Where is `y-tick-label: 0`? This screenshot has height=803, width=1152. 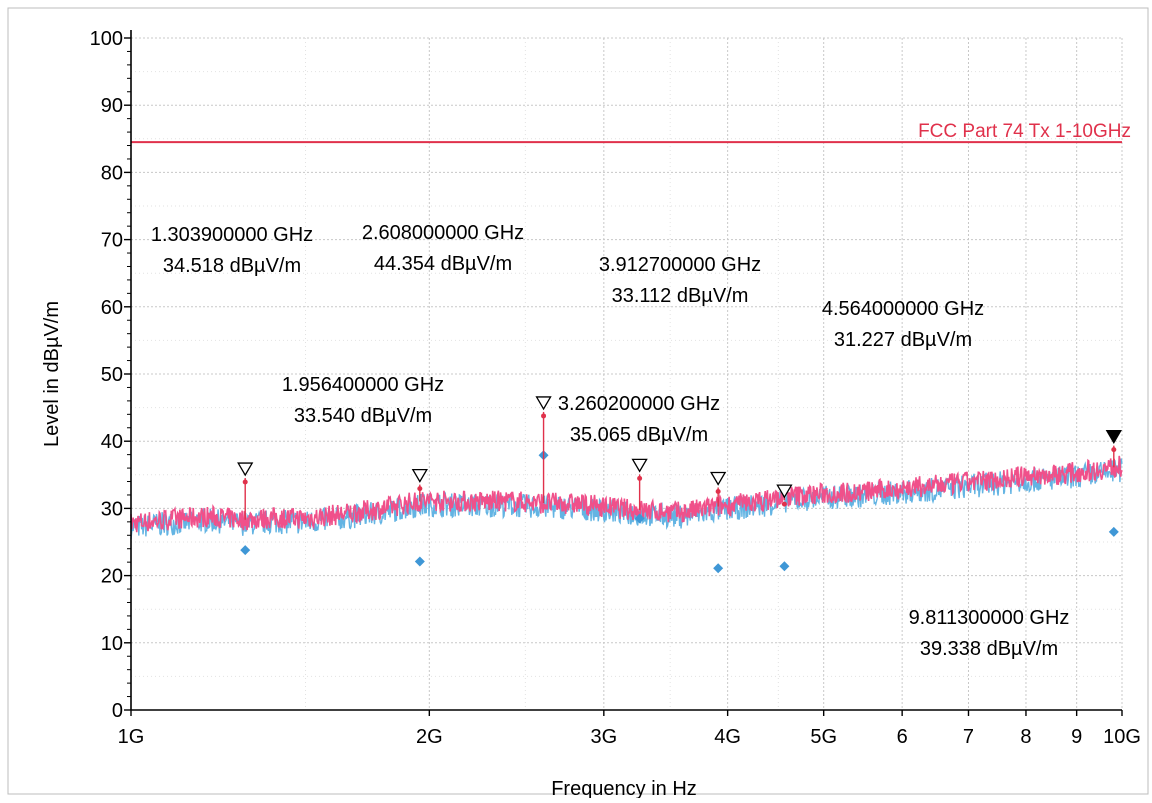
y-tick-label: 0 is located at coordinates (117, 711).